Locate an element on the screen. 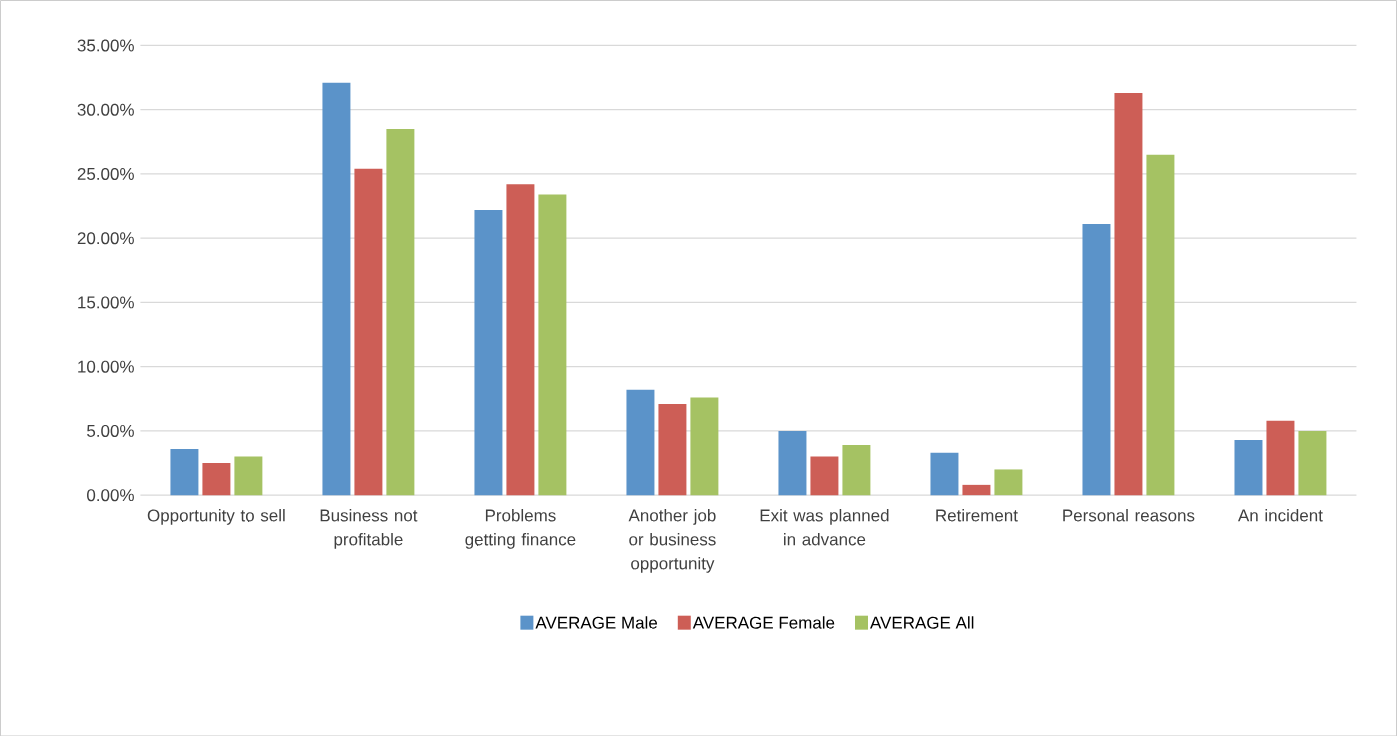  y-tick-label: 30.00% is located at coordinates (105, 109).